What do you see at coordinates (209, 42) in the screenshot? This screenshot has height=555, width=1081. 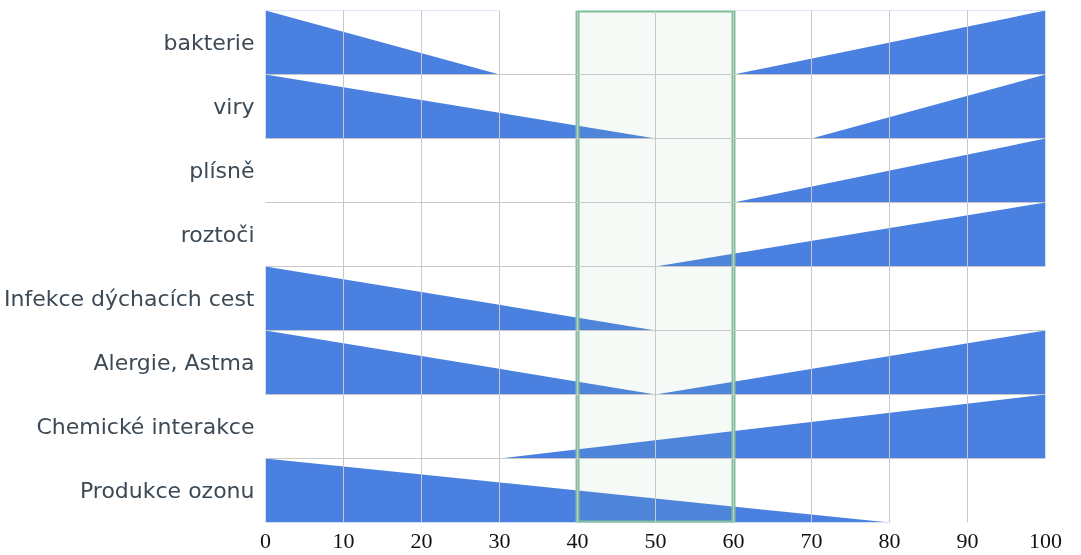 I see `y-tick-label: bakterie` at bounding box center [209, 42].